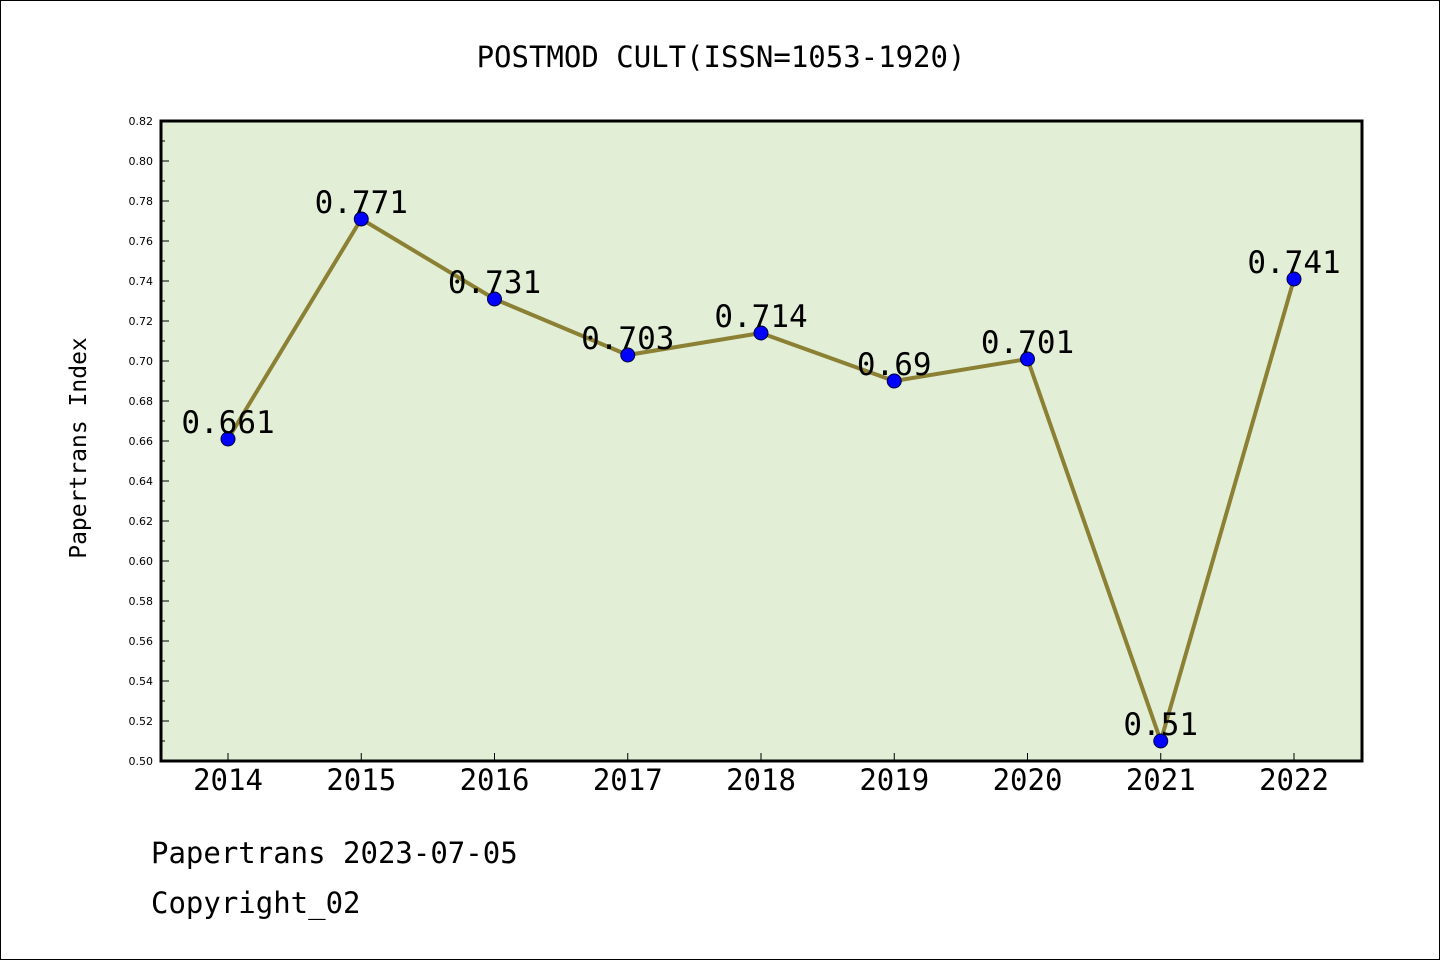 The height and width of the screenshot is (960, 1440). What do you see at coordinates (141, 201) in the screenshot?
I see `y-tick-label: 0.78` at bounding box center [141, 201].